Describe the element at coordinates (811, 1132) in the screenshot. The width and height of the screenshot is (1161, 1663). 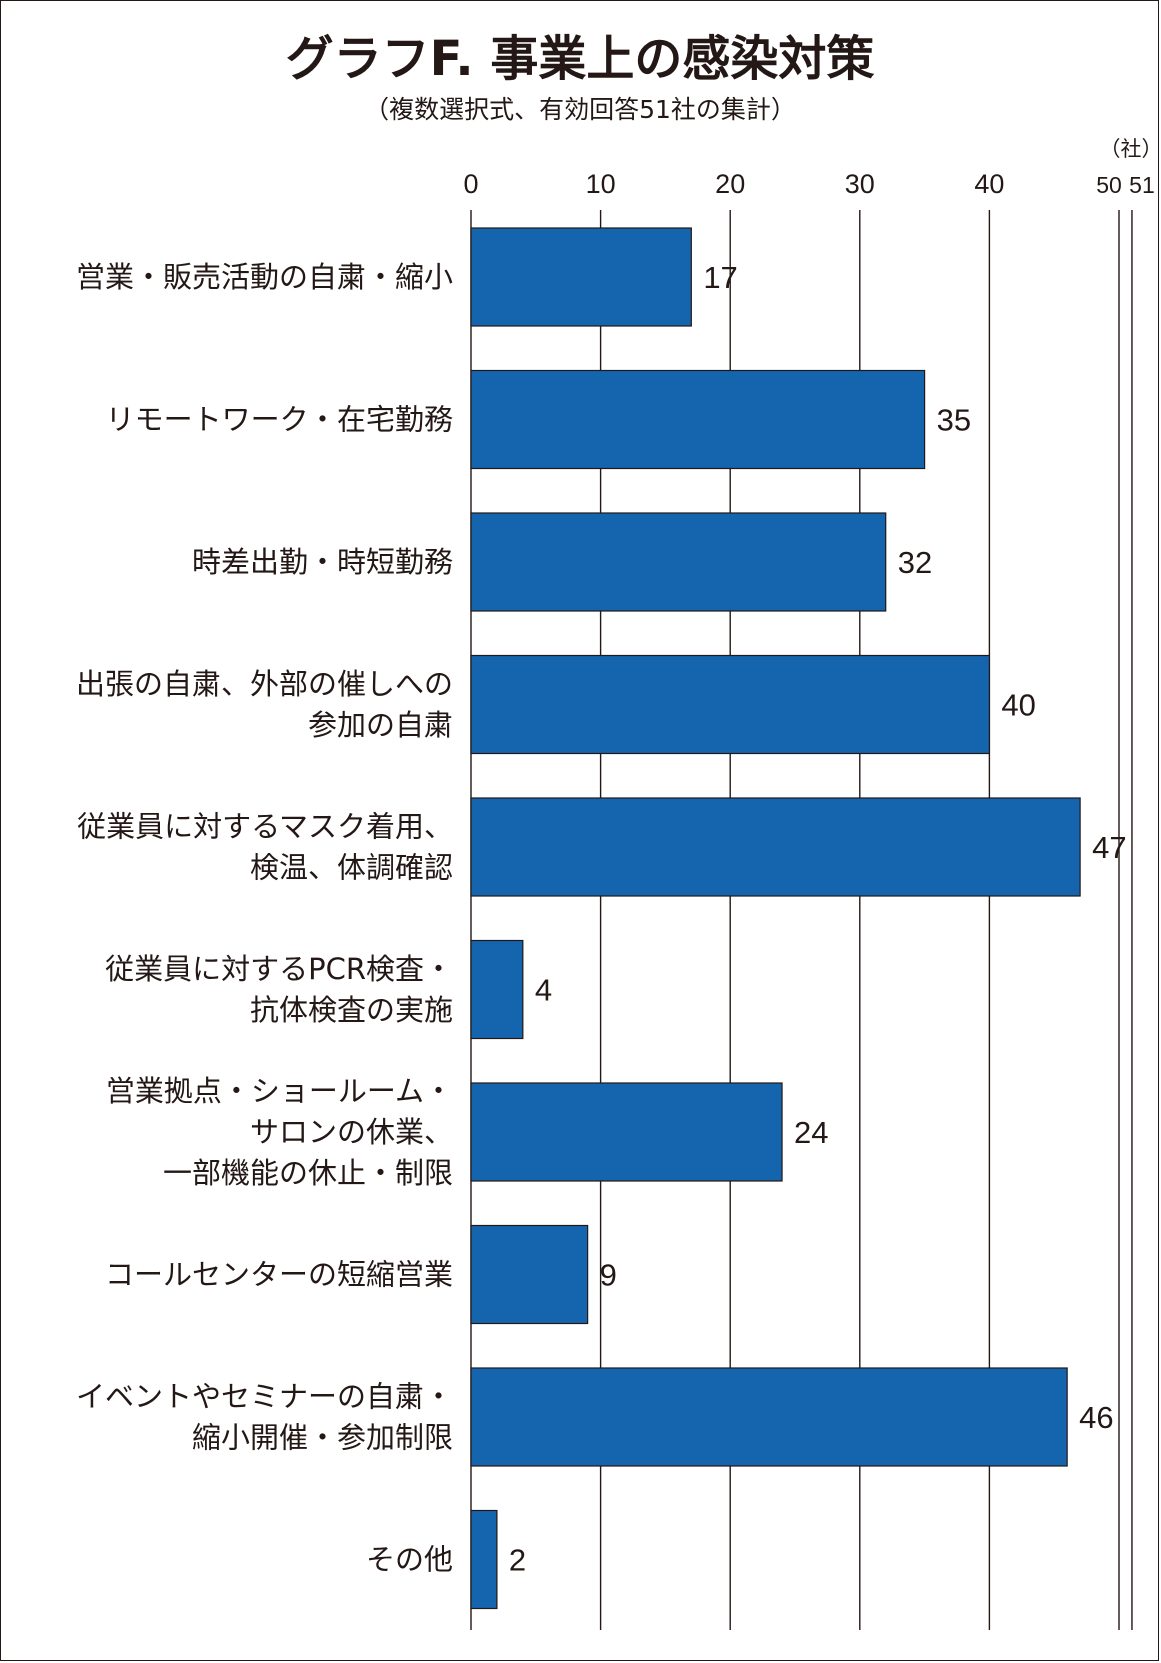
I see `value-label-6: 24` at that location.